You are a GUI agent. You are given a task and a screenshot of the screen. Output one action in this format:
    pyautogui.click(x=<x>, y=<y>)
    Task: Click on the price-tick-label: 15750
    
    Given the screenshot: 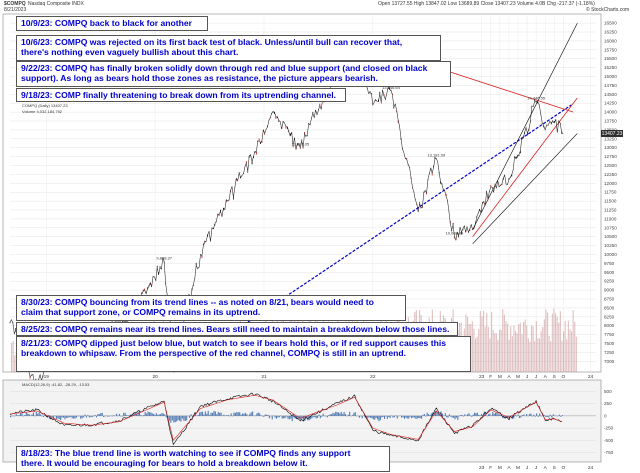 What is the action you would take?
    pyautogui.click(x=610, y=49)
    